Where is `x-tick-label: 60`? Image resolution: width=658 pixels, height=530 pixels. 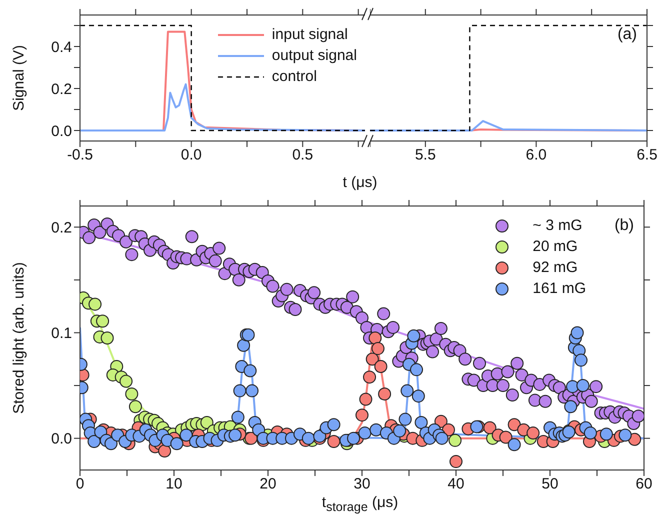 x-tick-label: 60 is located at coordinates (644, 484).